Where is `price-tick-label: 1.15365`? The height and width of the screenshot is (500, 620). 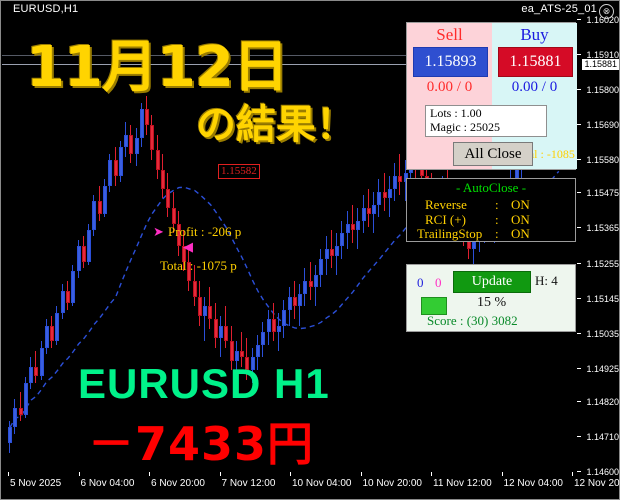
price-tick-label: 1.15365 is located at coordinates (602, 228).